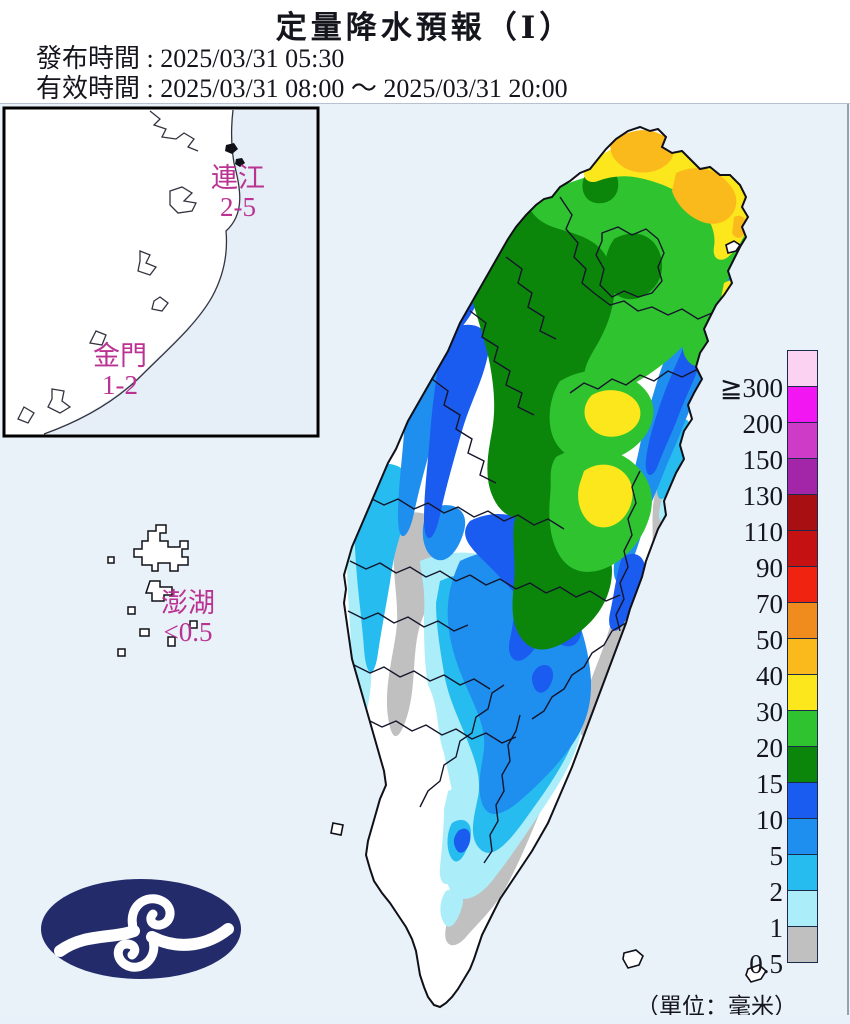 Image resolution: width=850 pixels, height=1024 pixels. I want to click on legend-label-90: 90, so click(769, 568).